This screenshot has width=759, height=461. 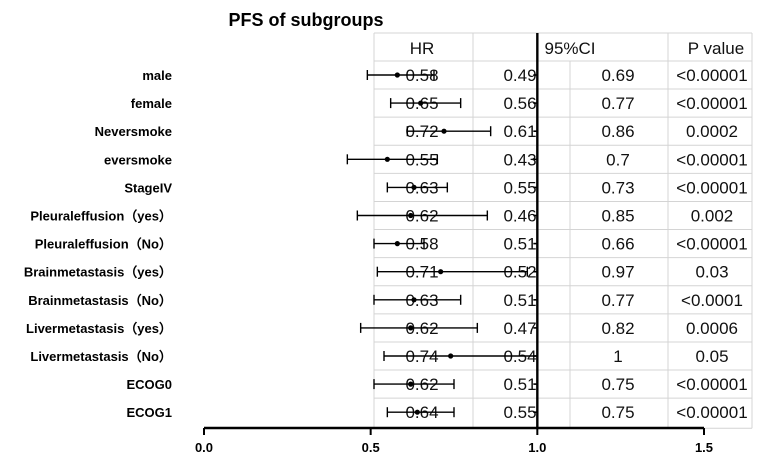 What do you see at coordinates (537, 447) in the screenshot?
I see `x-tick-label: 1.0` at bounding box center [537, 447].